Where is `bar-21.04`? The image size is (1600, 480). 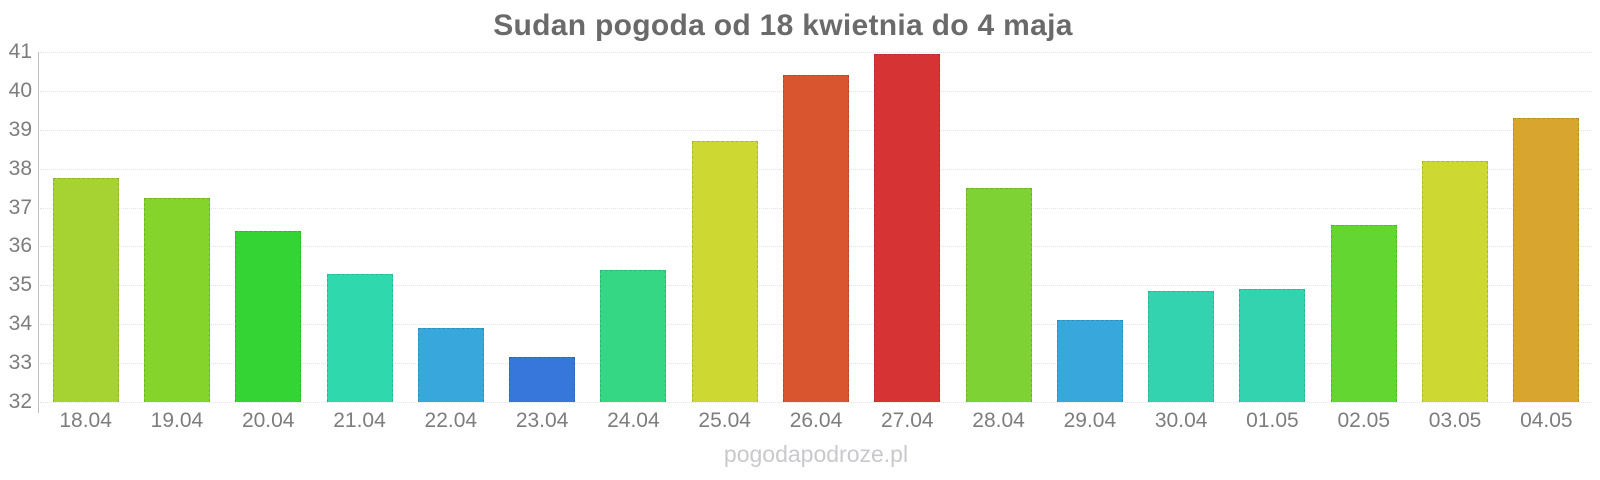 bar-21.04 is located at coordinates (359, 337).